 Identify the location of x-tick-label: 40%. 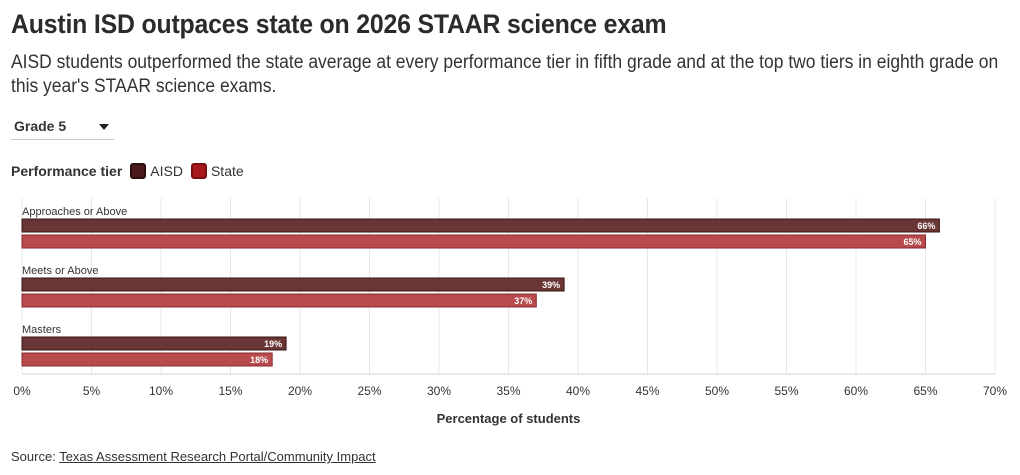
(578, 391).